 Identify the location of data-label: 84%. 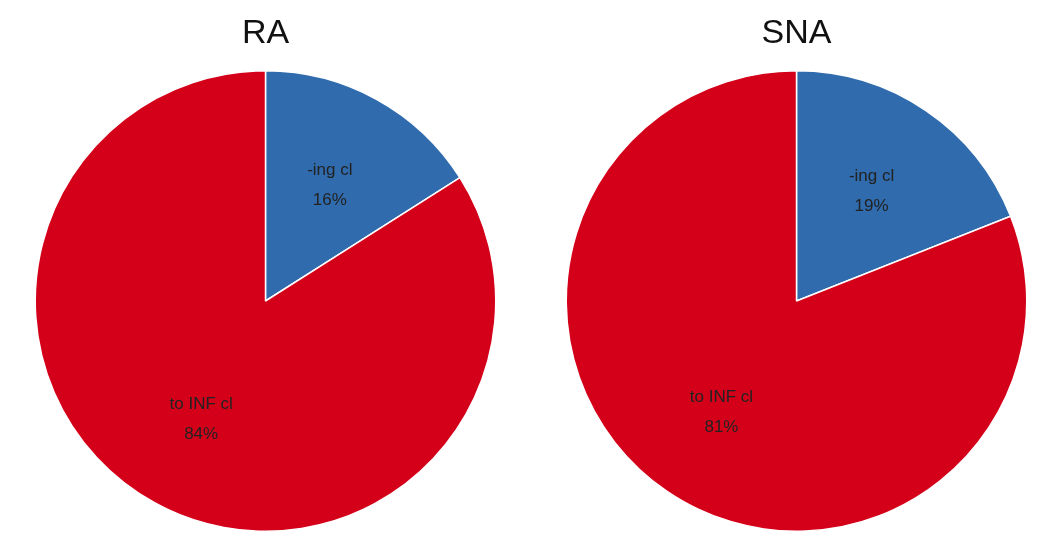
(201, 433).